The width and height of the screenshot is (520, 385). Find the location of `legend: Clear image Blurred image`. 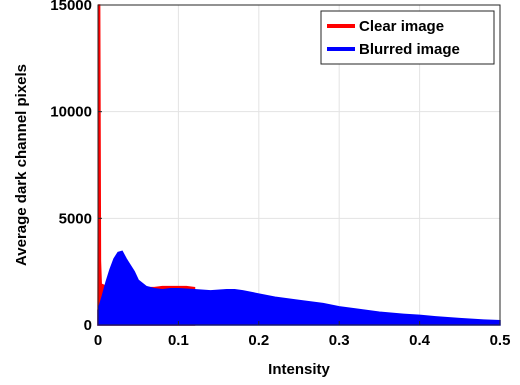

legend: Clear image Blurred image is located at coordinates (407, 37).